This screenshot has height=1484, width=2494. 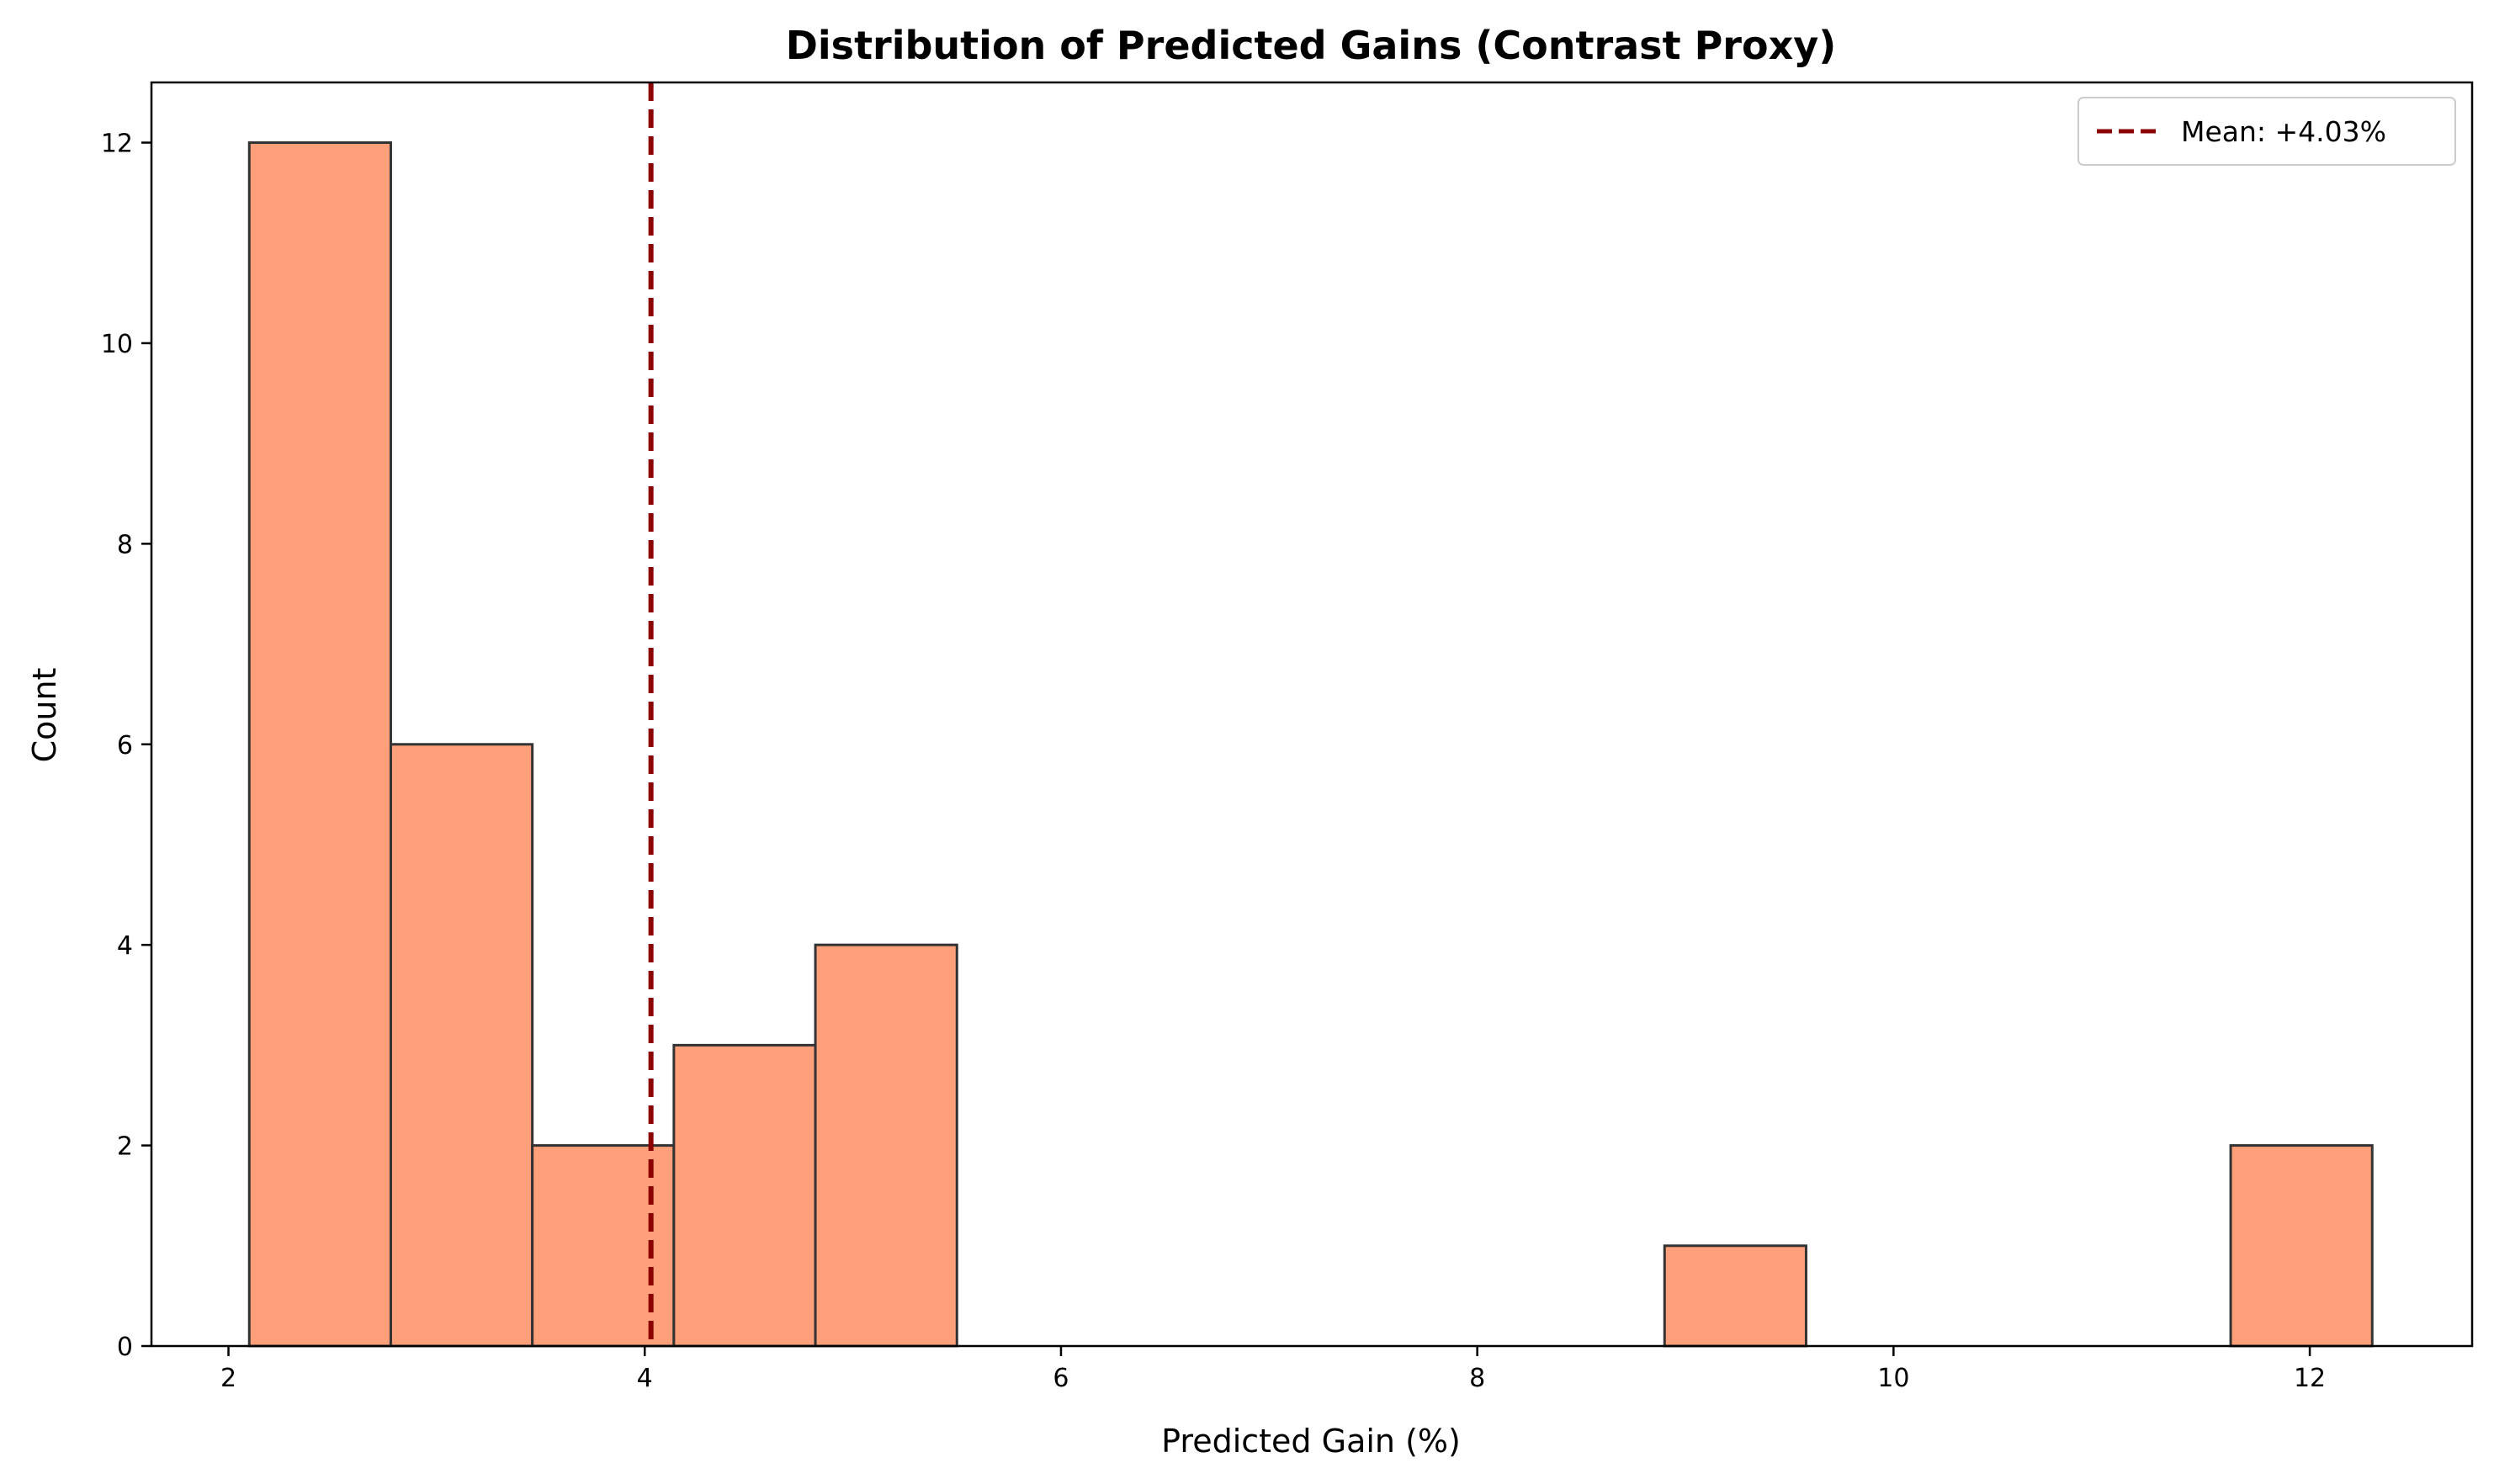 I want to click on legend-mean-label: Mean: +4.03%, so click(x=2283, y=131).